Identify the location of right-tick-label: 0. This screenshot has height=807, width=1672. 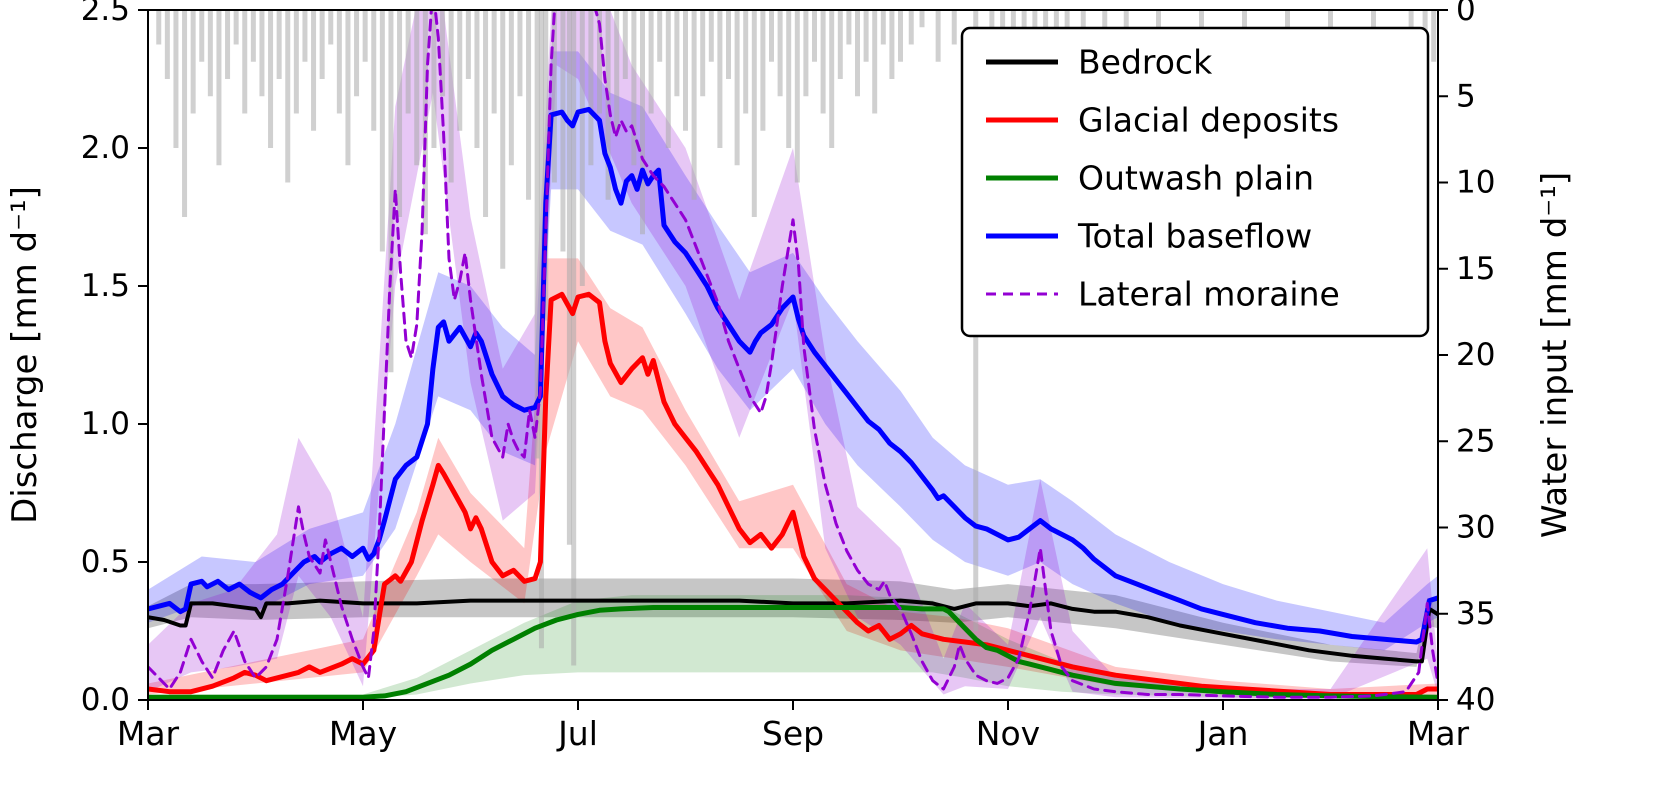
(1466, 14).